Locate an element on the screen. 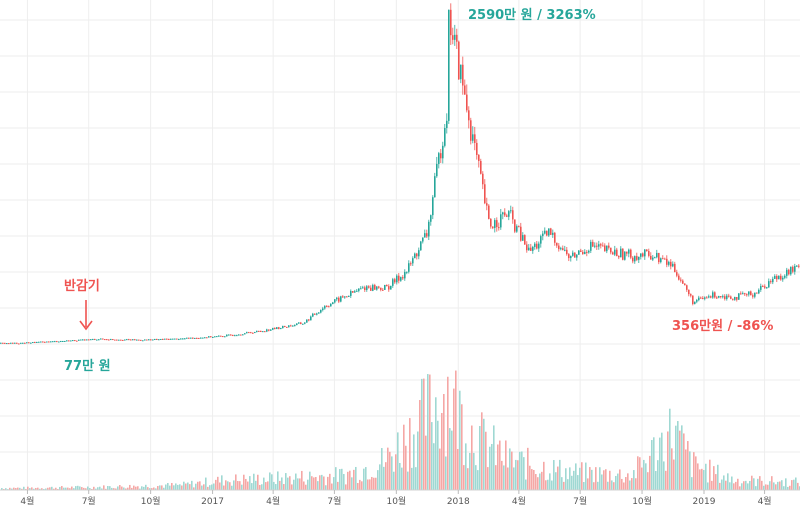  x-axis-ticks: 4월 7월 10월 2017 4월 7월 10월 2018 4월 7월 10월 2019 4월 is located at coordinates (396, 498).